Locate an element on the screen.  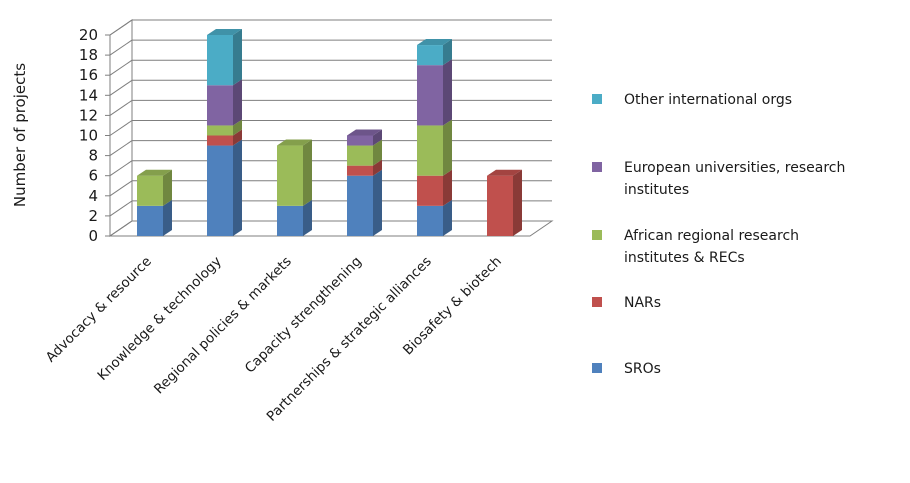
legend-label: NARs is located at coordinates (642, 303).